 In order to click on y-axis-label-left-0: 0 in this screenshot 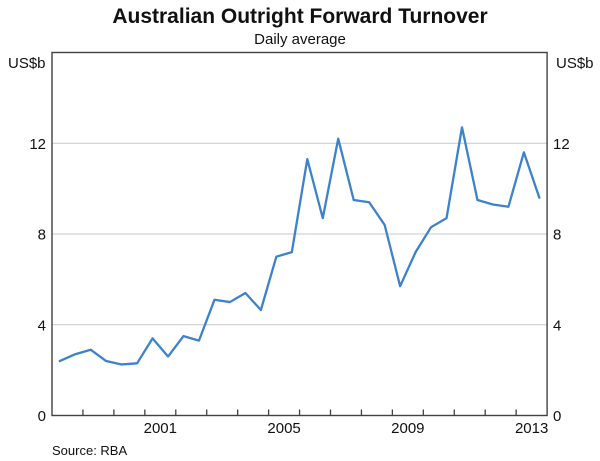, I will do `click(42, 416)`.